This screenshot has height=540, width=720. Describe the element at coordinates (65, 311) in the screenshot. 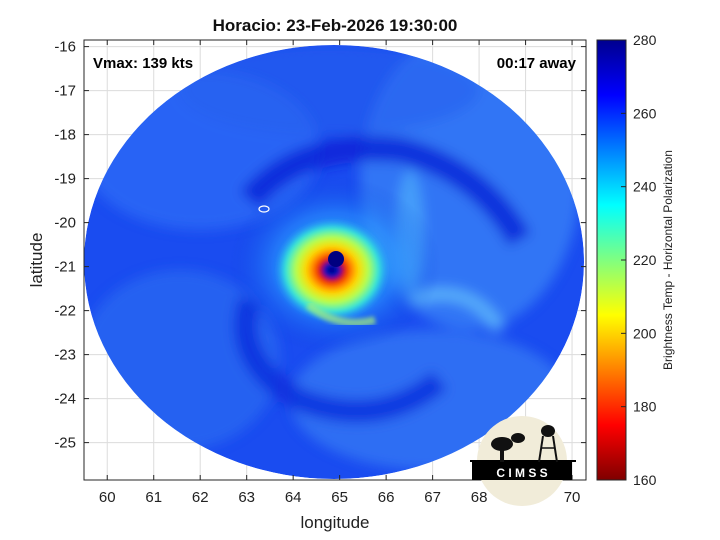

I see `y-tick-label: -22` at that location.